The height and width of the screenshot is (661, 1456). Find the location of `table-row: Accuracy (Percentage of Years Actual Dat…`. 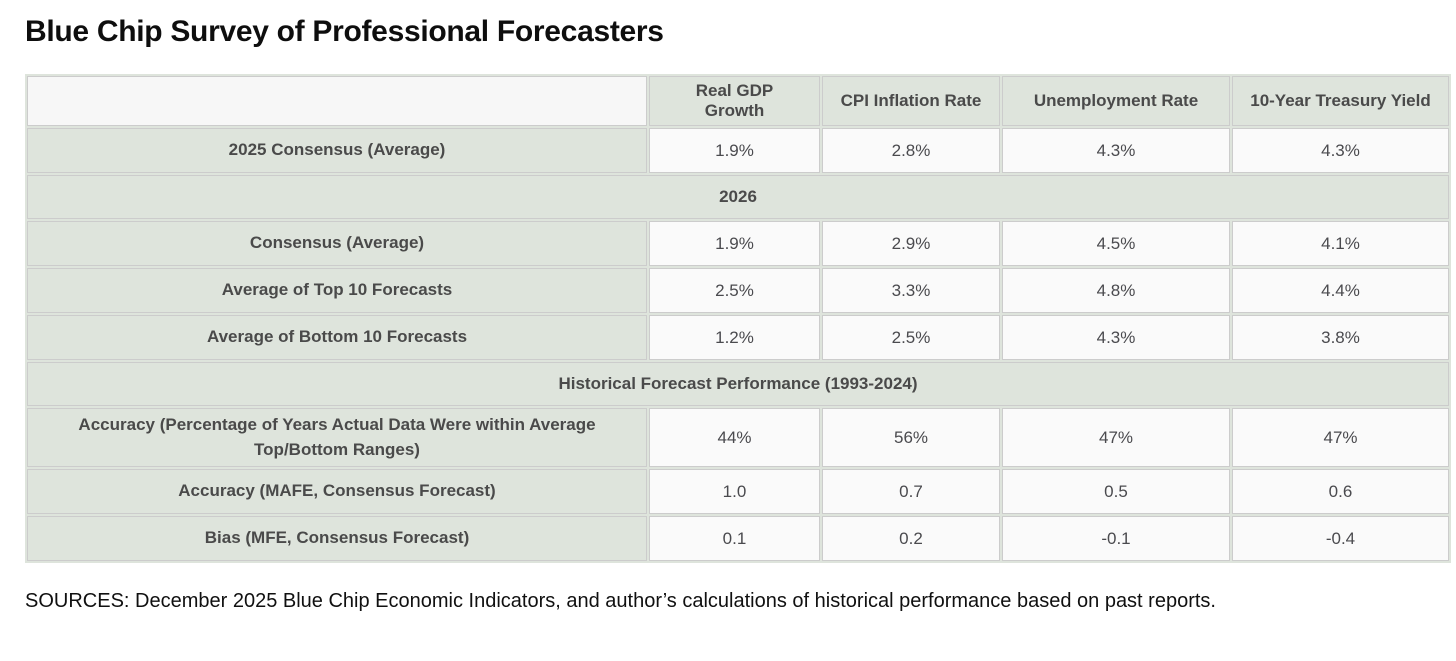

table-row: Accuracy (Percentage of Years Actual Dat… is located at coordinates (738, 438).